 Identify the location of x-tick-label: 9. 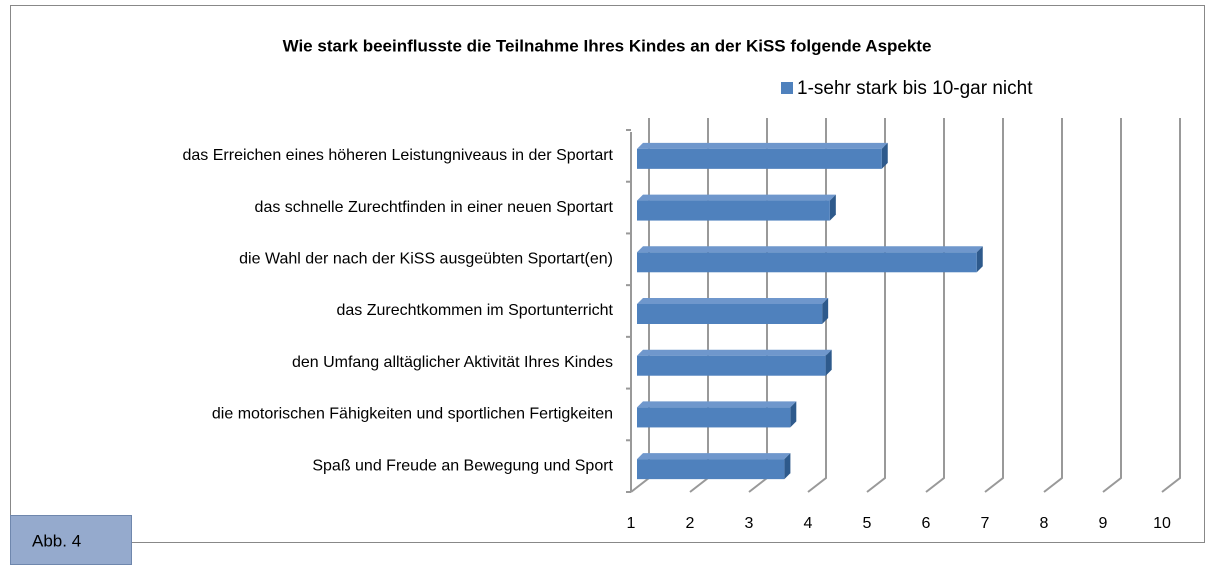
(1103, 523).